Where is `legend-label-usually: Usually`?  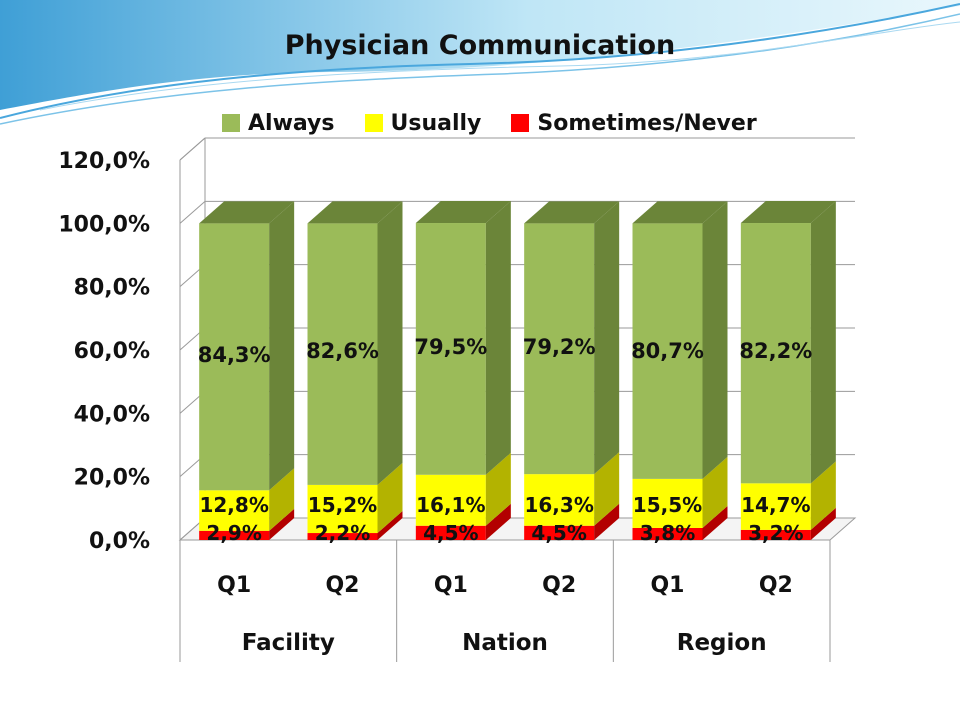
legend-label-usually: Usually is located at coordinates (436, 123).